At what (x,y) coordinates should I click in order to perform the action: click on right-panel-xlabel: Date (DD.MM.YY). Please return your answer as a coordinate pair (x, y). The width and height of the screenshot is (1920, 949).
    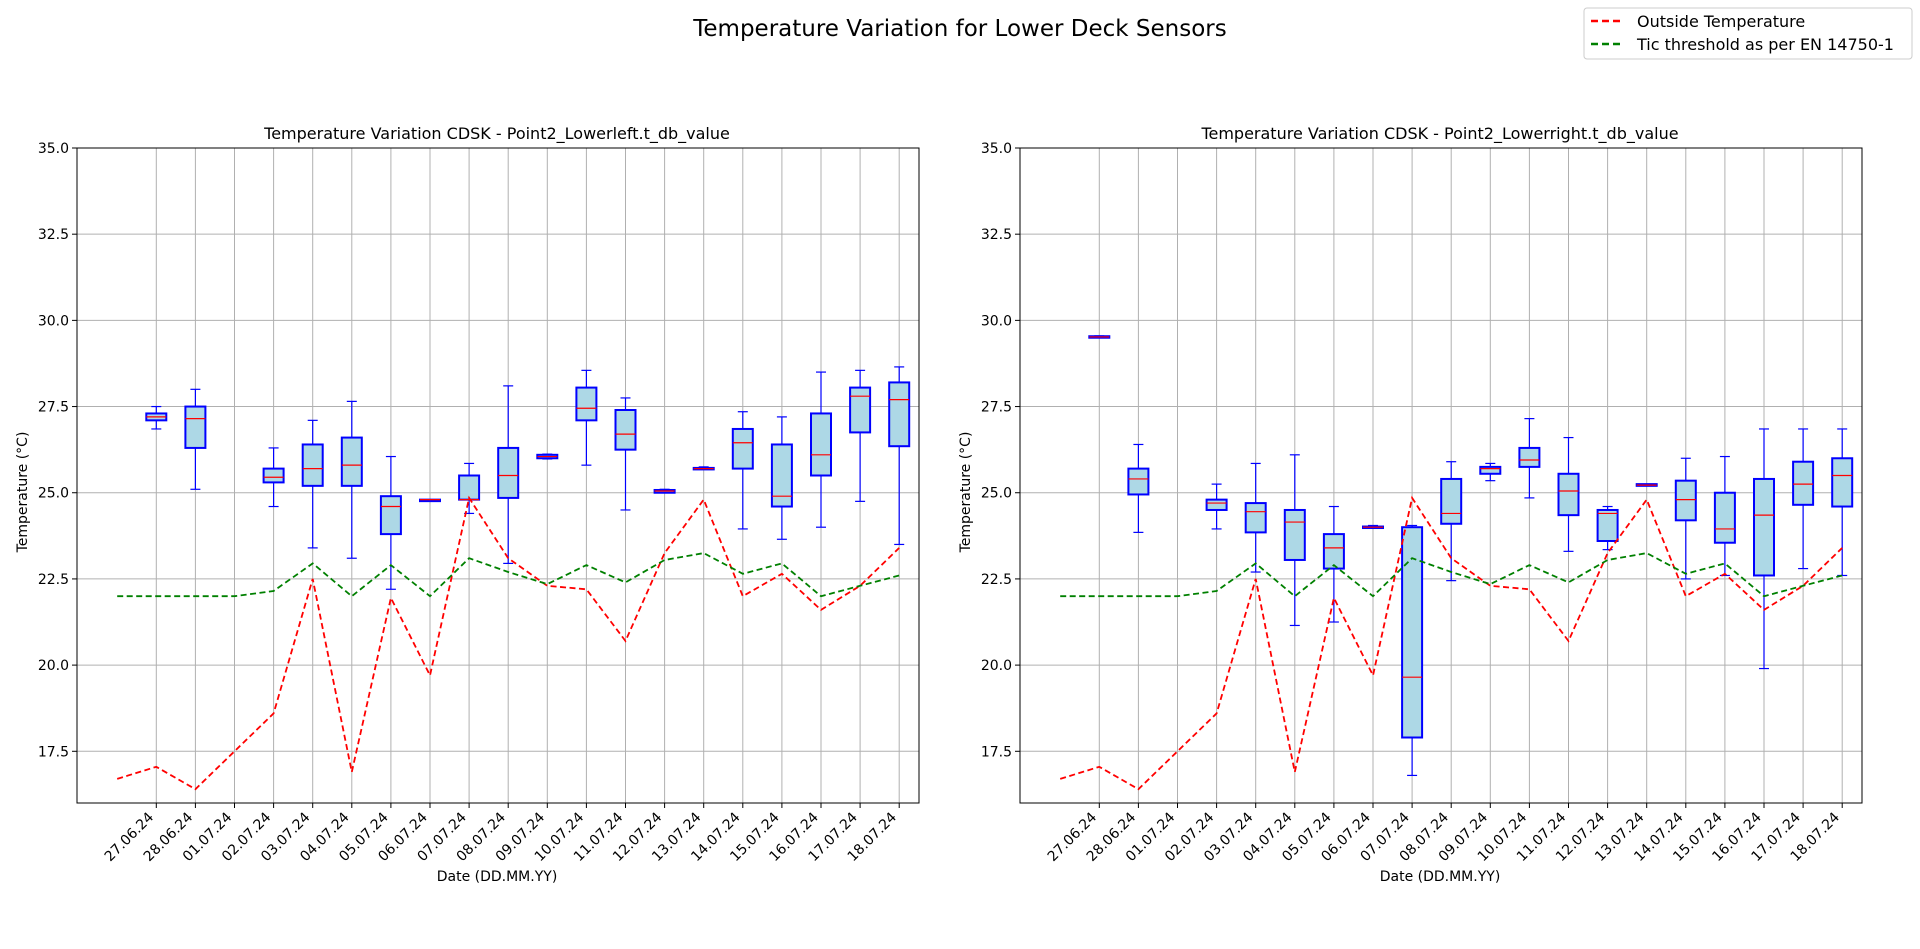
    Looking at the image, I should click on (1440, 877).